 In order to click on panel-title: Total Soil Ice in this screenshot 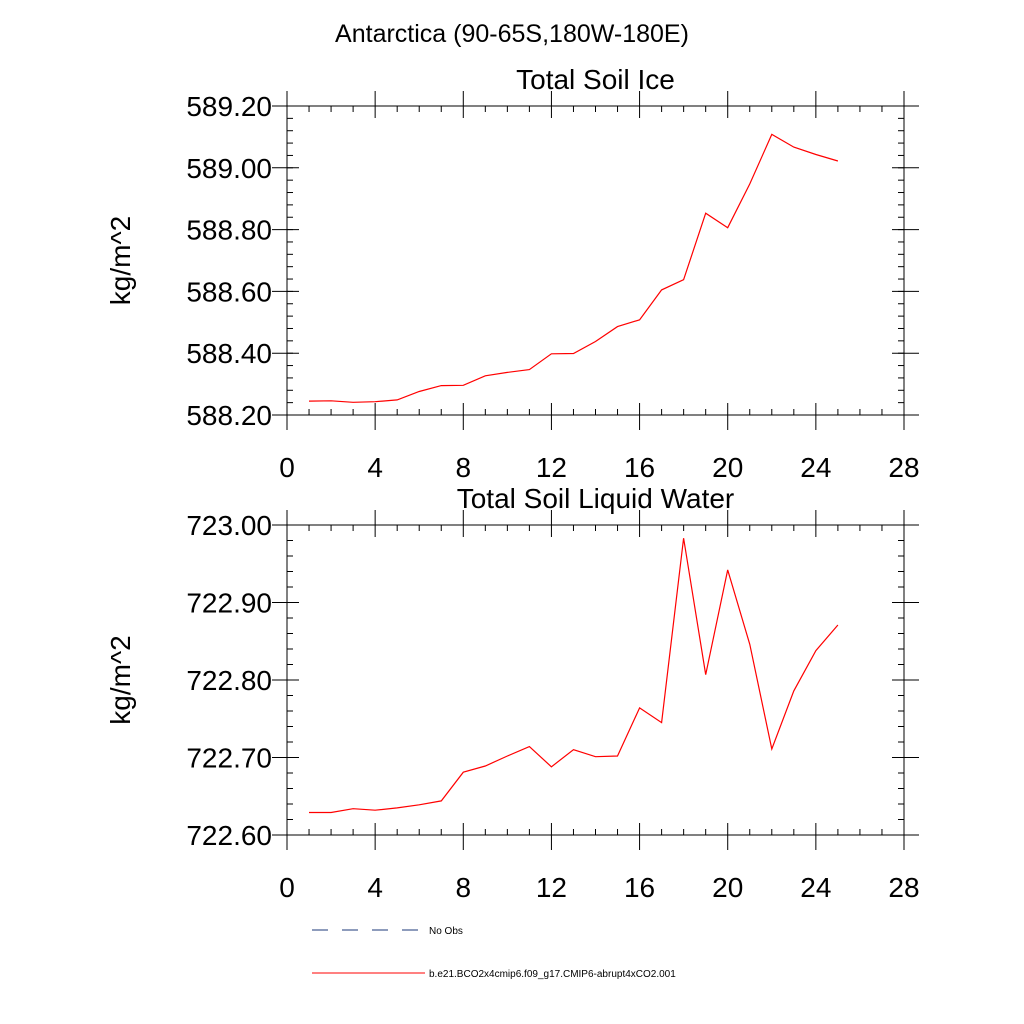, I will do `click(595, 79)`.